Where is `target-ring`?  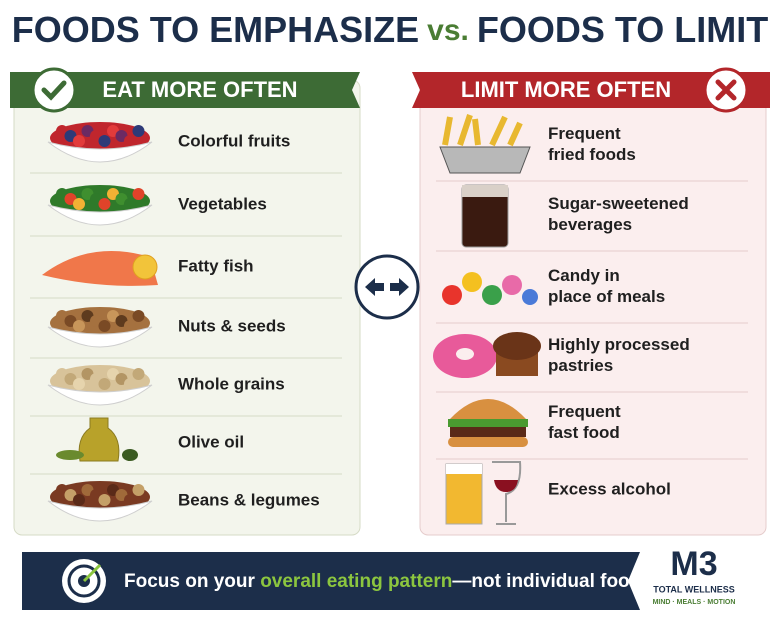 target-ring is located at coordinates (84, 581).